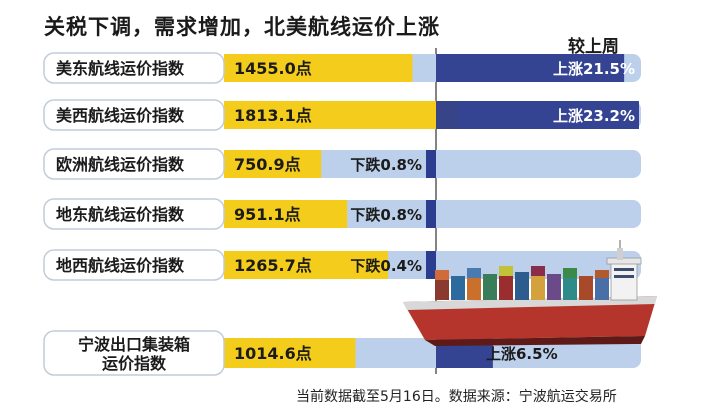 This screenshot has width=718, height=416. I want to click on change-value-label: 下跌0.4%, so click(386, 266).